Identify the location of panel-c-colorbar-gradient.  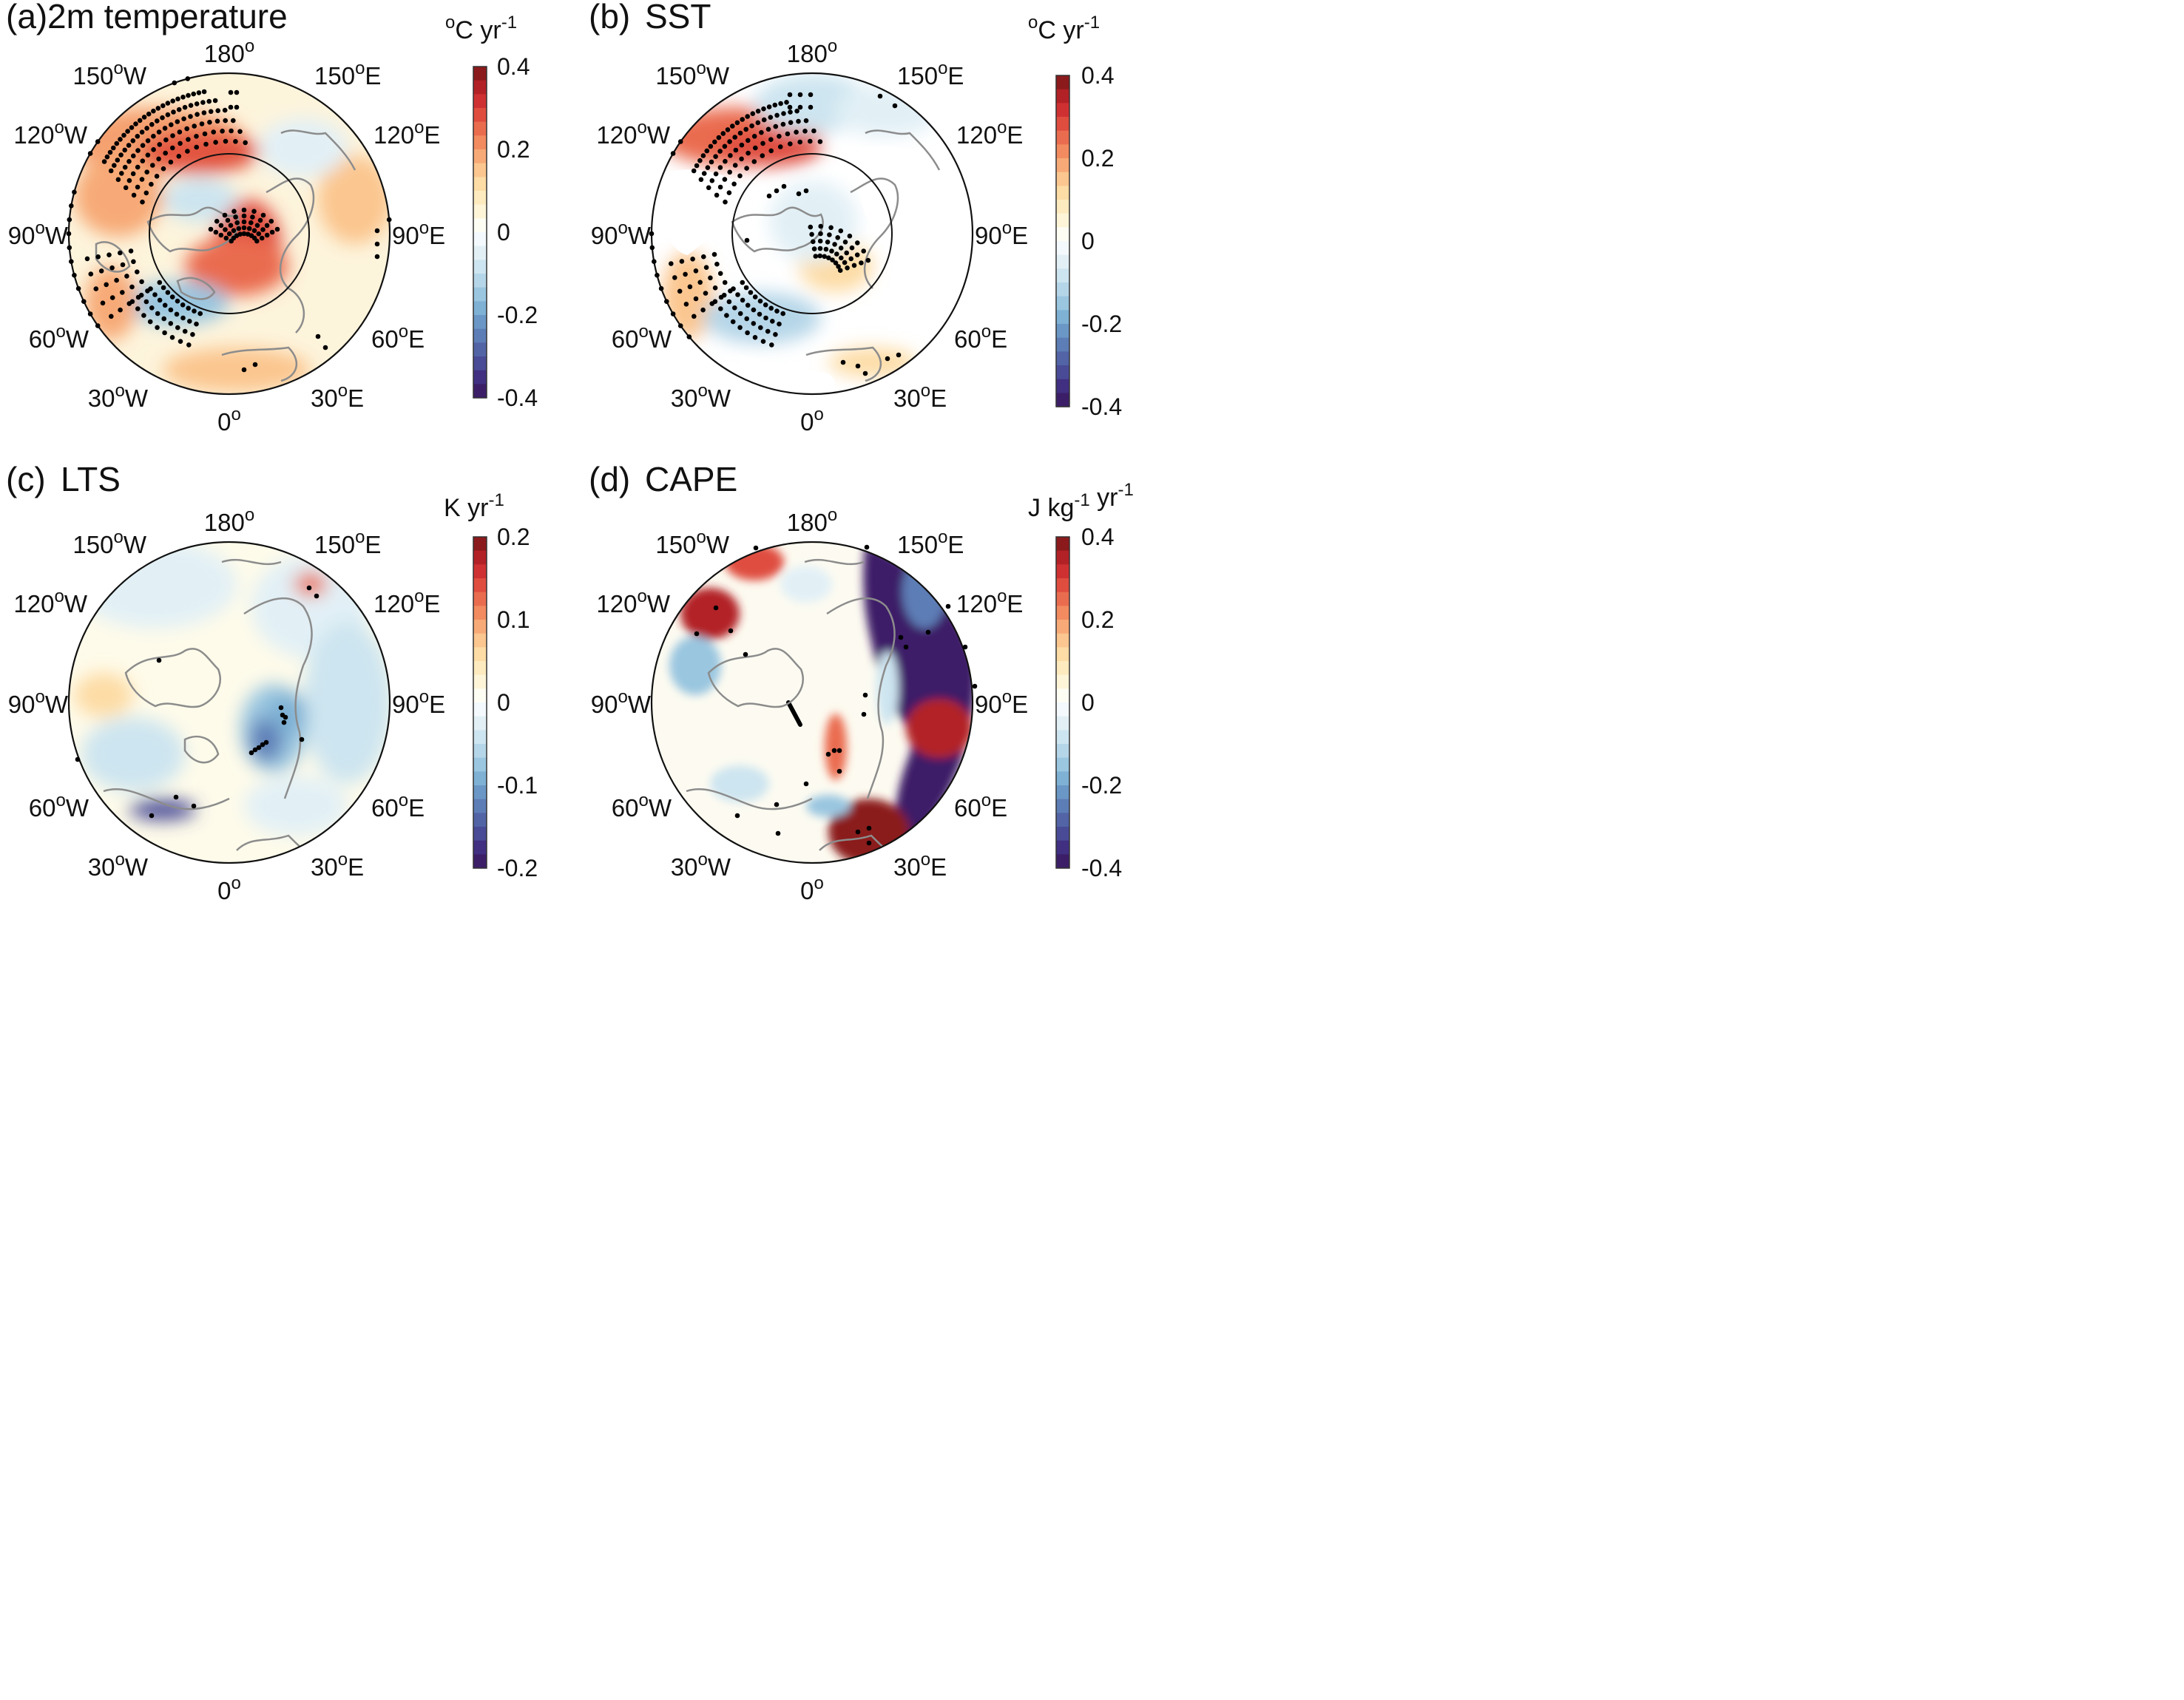
(480, 703).